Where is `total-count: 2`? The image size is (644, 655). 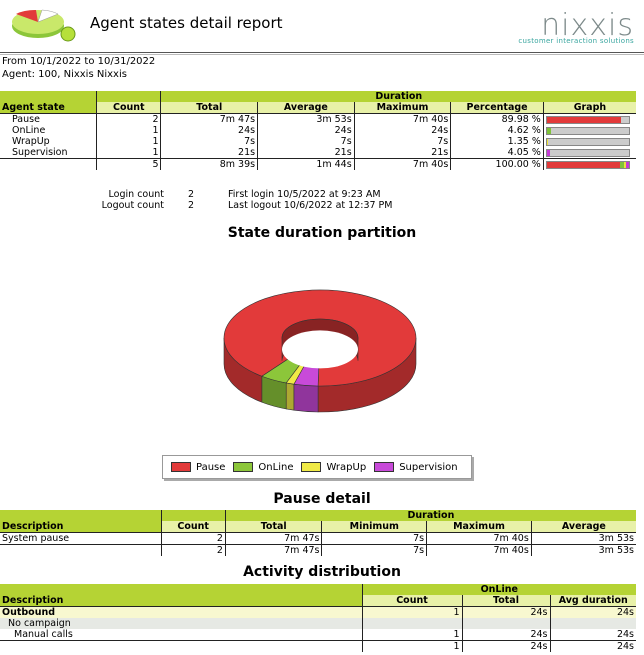
total-count: 2 is located at coordinates (193, 550).